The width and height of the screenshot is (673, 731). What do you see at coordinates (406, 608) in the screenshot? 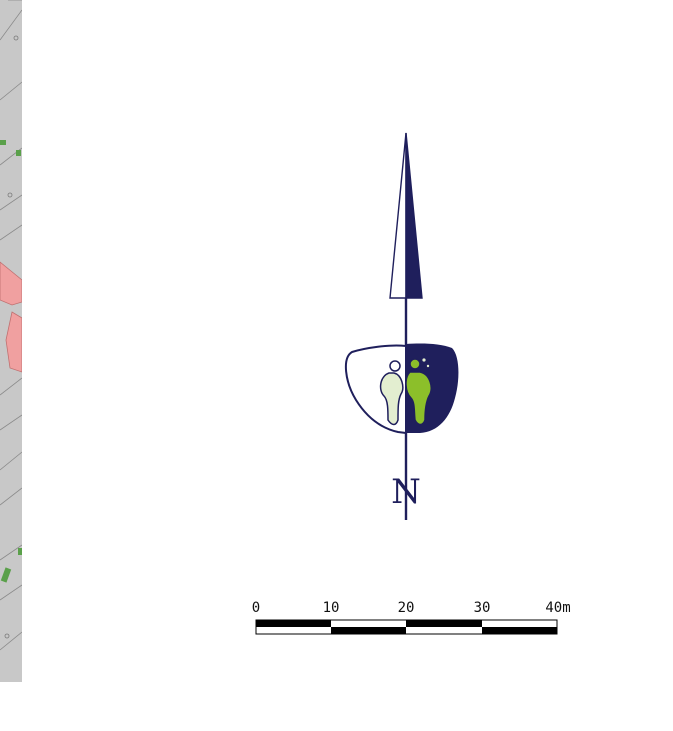
I see `scale-label-20: 20` at bounding box center [406, 608].